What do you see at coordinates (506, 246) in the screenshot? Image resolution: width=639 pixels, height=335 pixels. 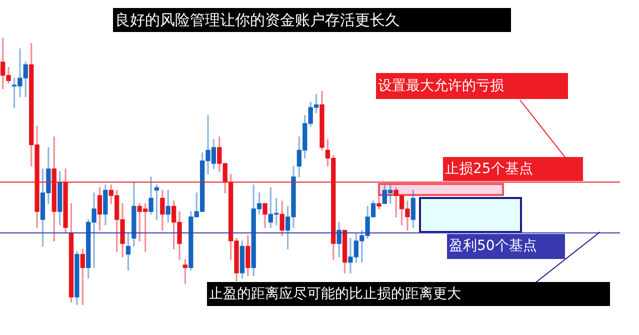 I see `ref-line-label: 盈利50个基点` at bounding box center [506, 246].